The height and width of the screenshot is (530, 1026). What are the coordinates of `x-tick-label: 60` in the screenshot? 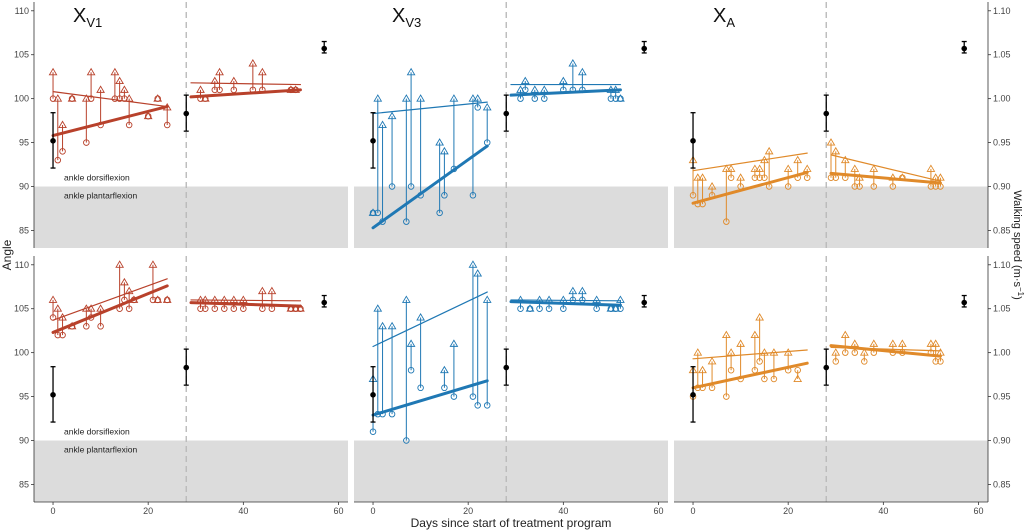 It's located at (338, 511).